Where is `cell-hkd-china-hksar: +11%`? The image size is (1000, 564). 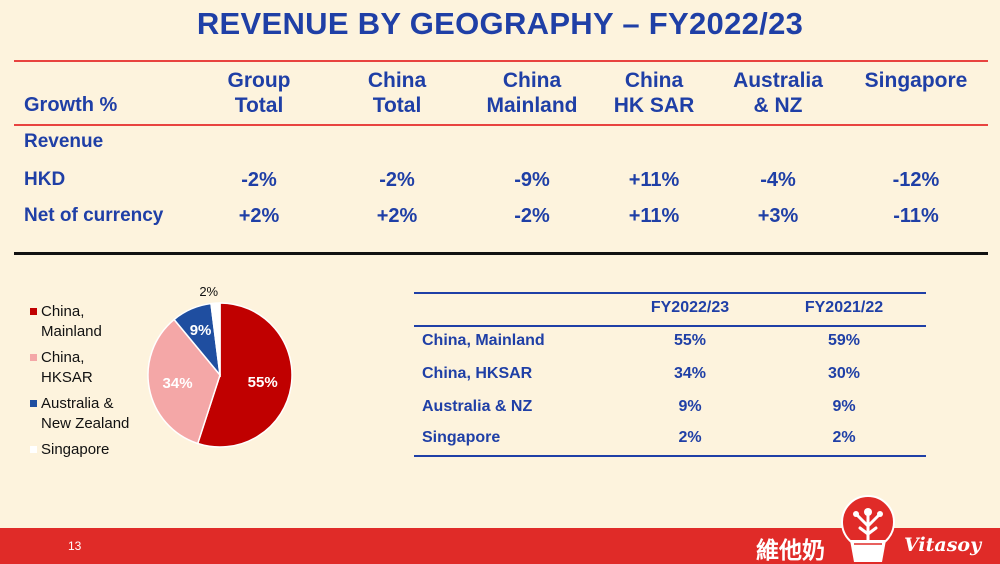
cell-hkd-china-hksar: +11% is located at coordinates (654, 180).